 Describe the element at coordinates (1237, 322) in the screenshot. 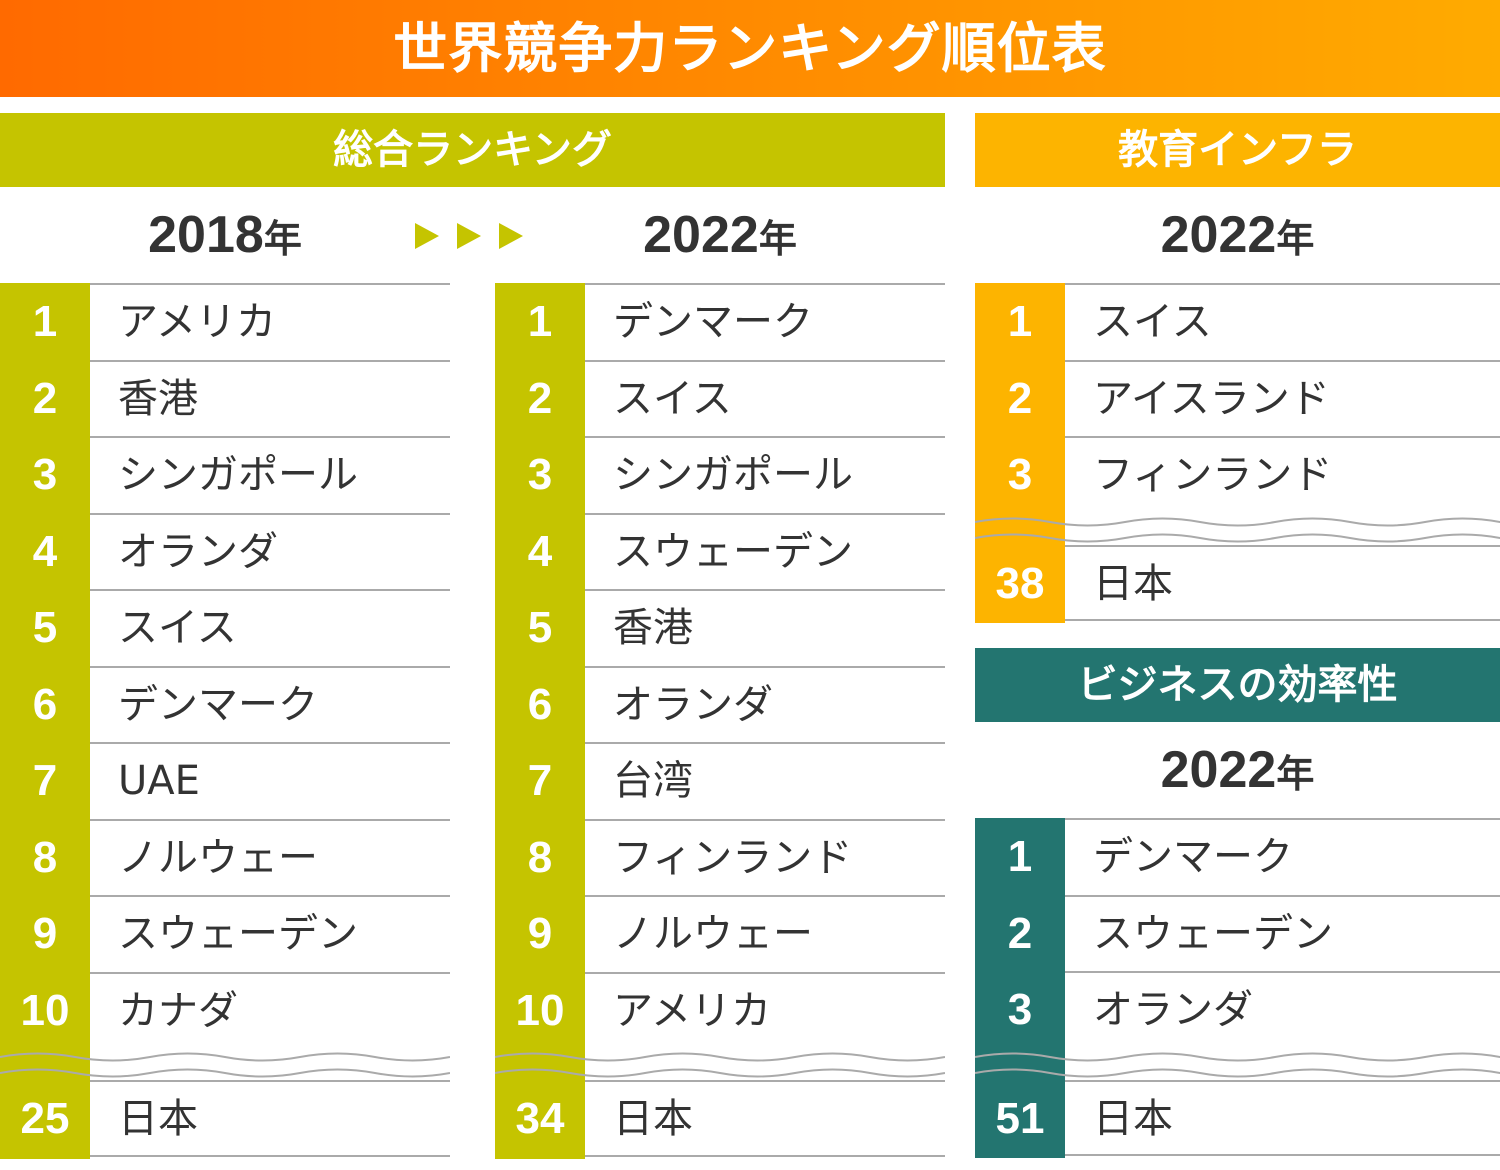

I see `table-row: 1 スイス` at that location.